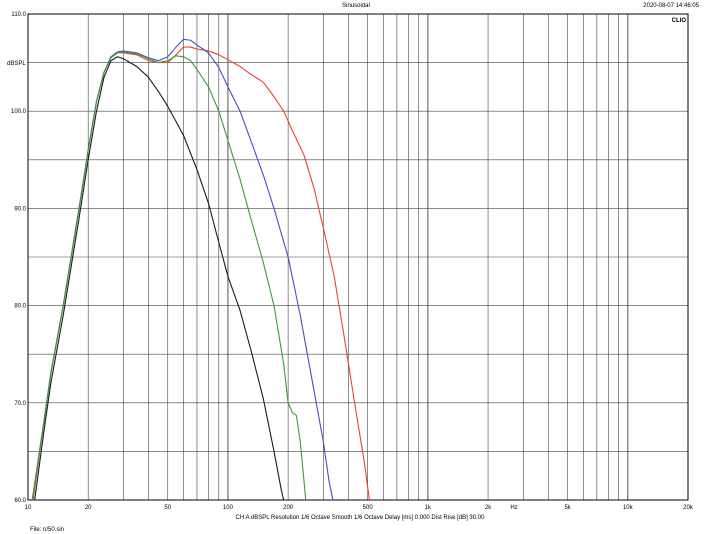 The height and width of the screenshot is (534, 705). Describe the element at coordinates (167, 508) in the screenshot. I see `x-tick-label: 50` at that location.